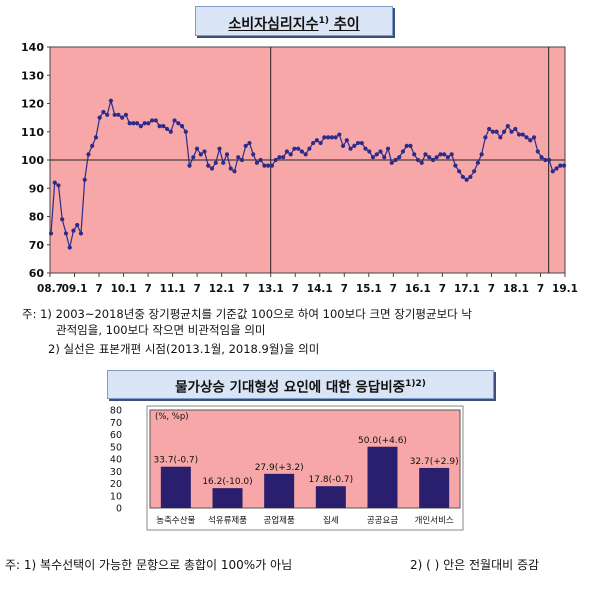 This screenshot has height=596, width=600. Describe the element at coordinates (116, 423) in the screenshot. I see `bar-y-tick-label: 70` at that location.